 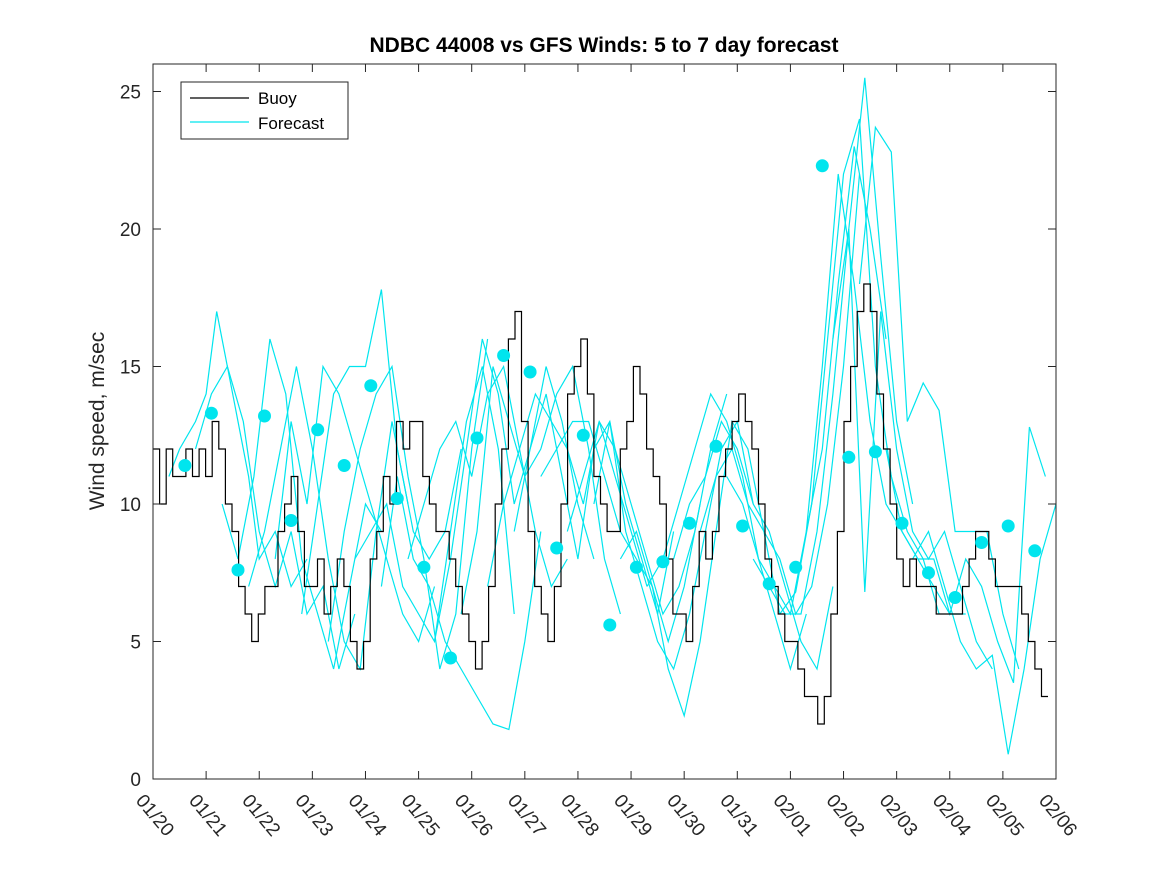 What do you see at coordinates (291, 123) in the screenshot?
I see `legend-forecast-label: Forecast` at bounding box center [291, 123].